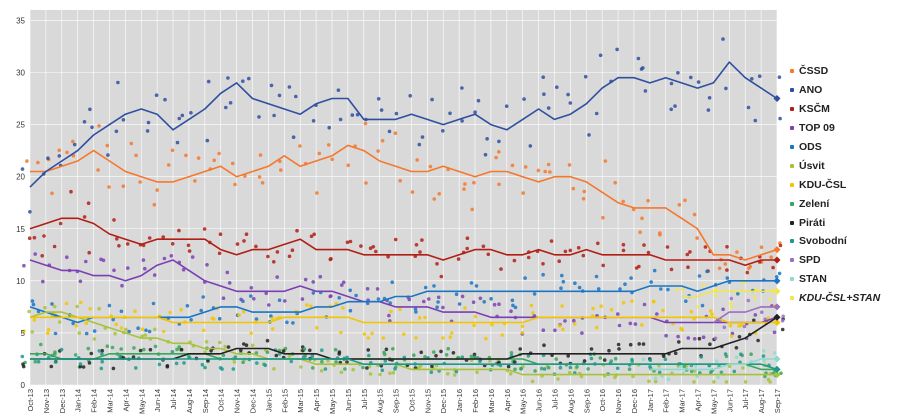 Image resolution: width=900 pixels, height=419 pixels. What do you see at coordinates (268, 400) in the screenshot?
I see `x-tick-label: Jan-15` at bounding box center [268, 400].